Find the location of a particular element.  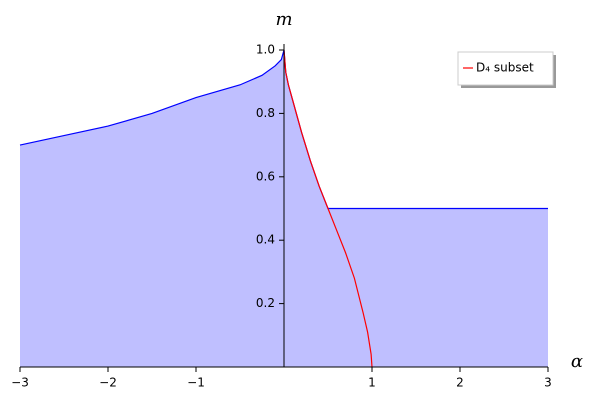

x-tick-label: −2 is located at coordinates (108, 383).